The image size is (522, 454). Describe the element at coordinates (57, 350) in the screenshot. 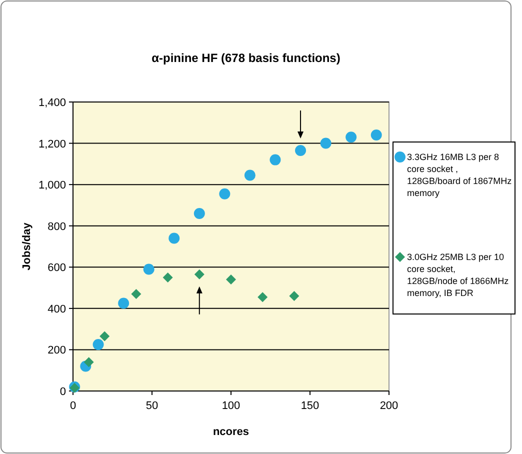

I see `y-tick-label: 200` at that location.